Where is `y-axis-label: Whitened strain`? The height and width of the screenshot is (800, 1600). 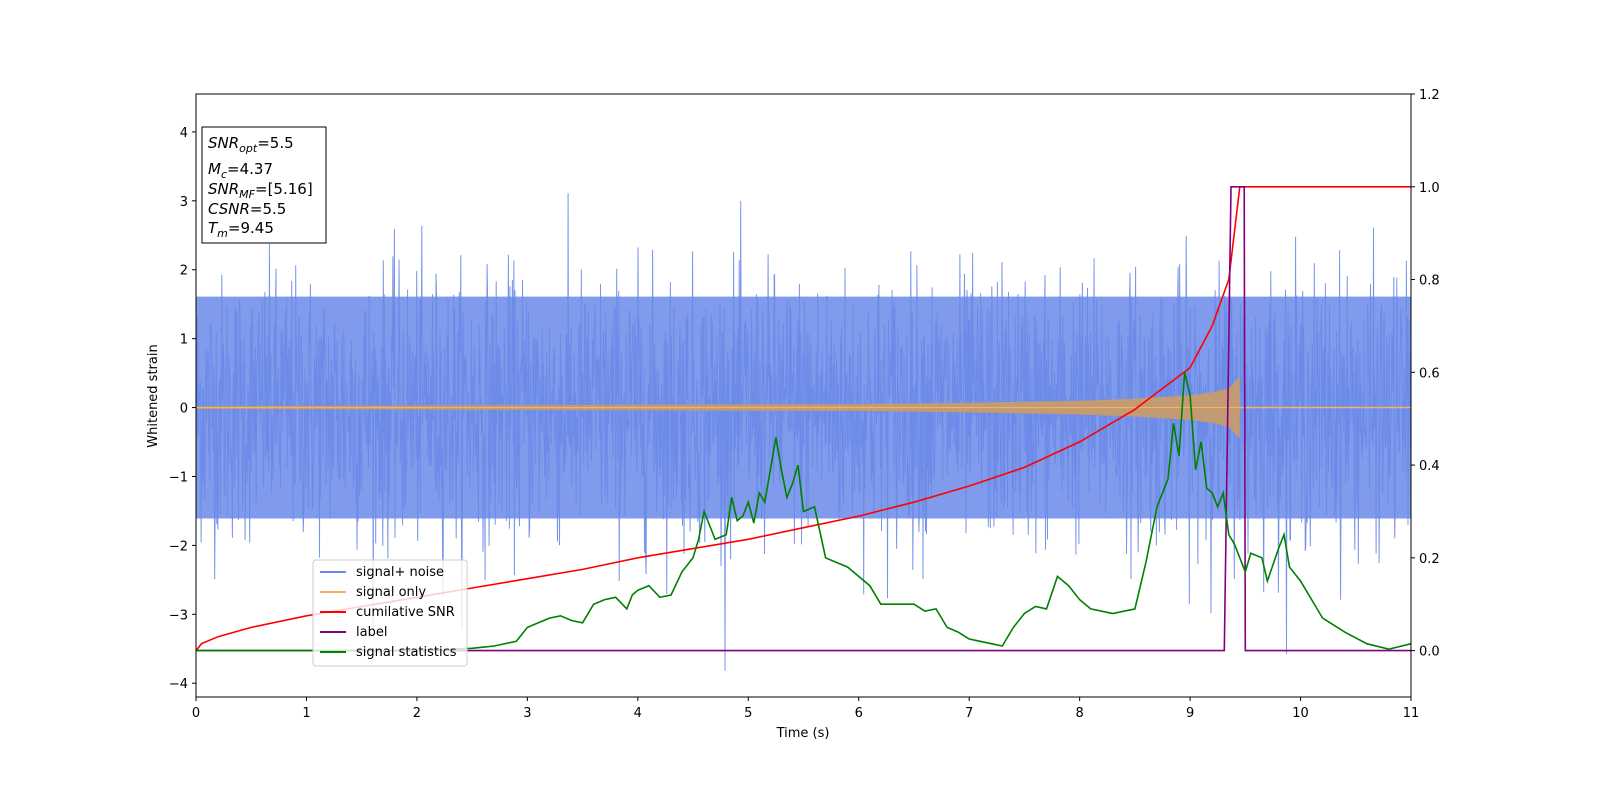 y-axis-label: Whitened strain is located at coordinates (153, 395).